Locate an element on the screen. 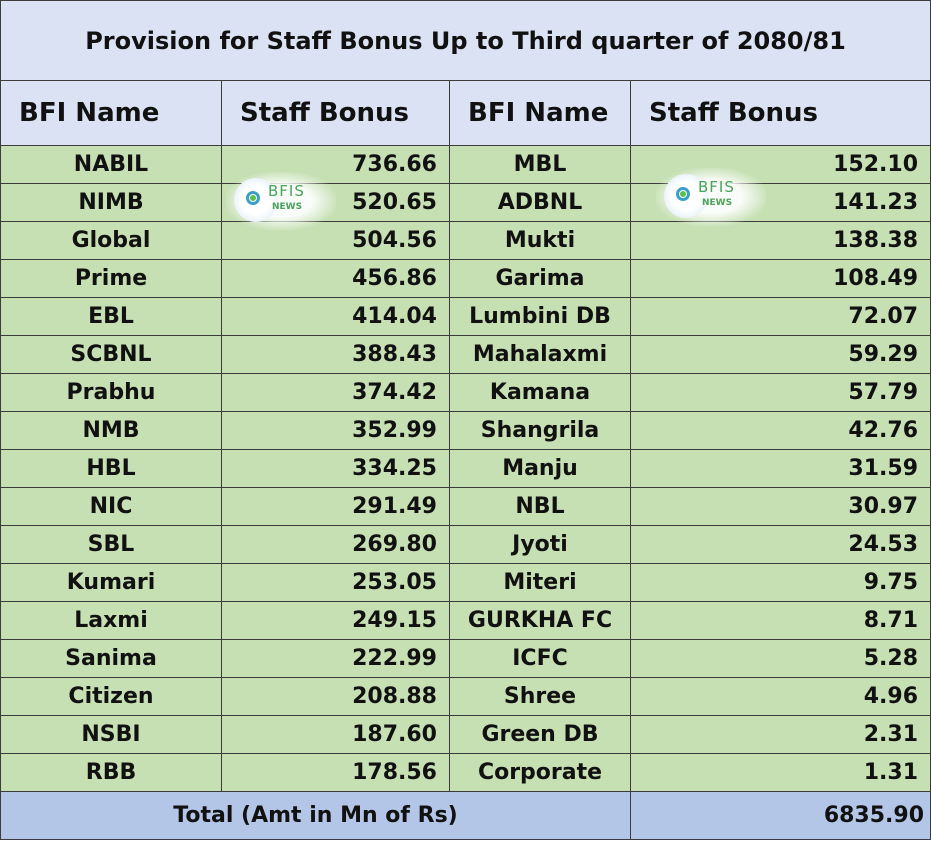  left-bfi-name: Laxmi is located at coordinates (111, 620).